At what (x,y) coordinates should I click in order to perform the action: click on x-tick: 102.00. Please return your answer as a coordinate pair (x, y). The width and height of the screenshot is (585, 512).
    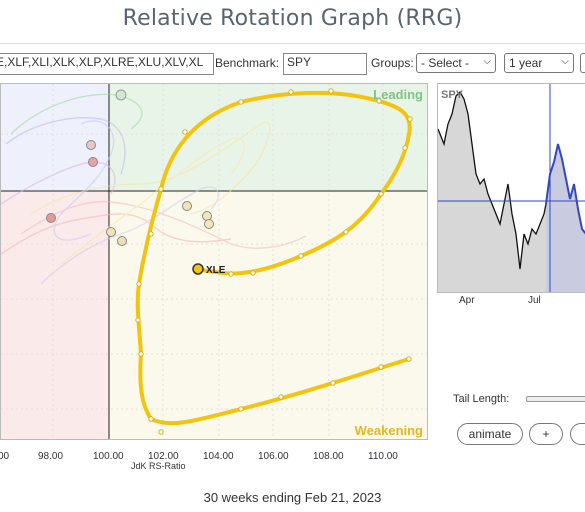
    Looking at the image, I should click on (163, 456).